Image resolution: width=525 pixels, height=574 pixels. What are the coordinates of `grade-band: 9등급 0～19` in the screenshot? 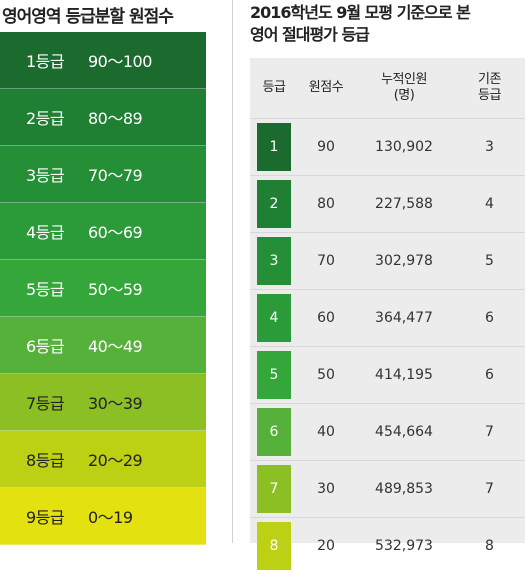 It's located at (103, 516).